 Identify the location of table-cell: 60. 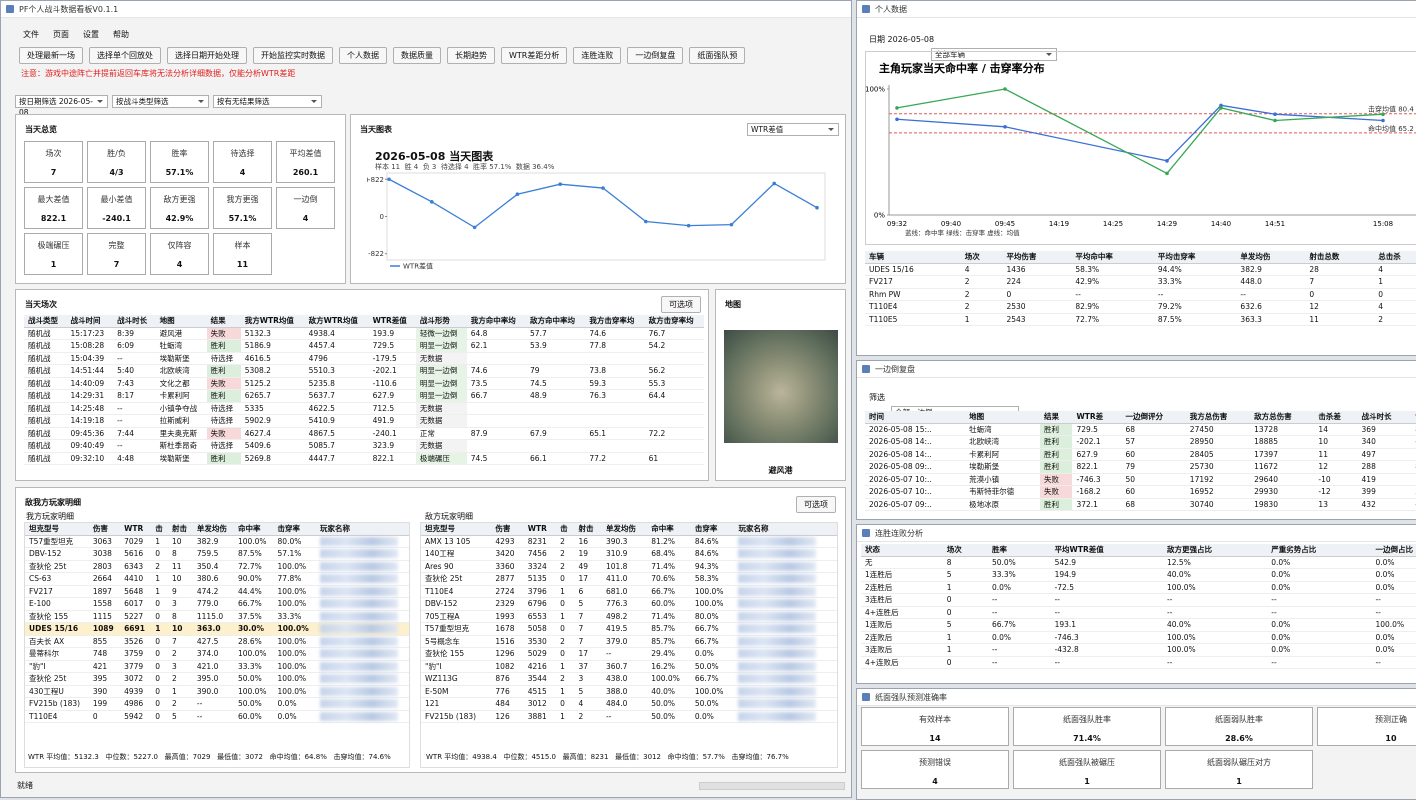
(1153, 454).